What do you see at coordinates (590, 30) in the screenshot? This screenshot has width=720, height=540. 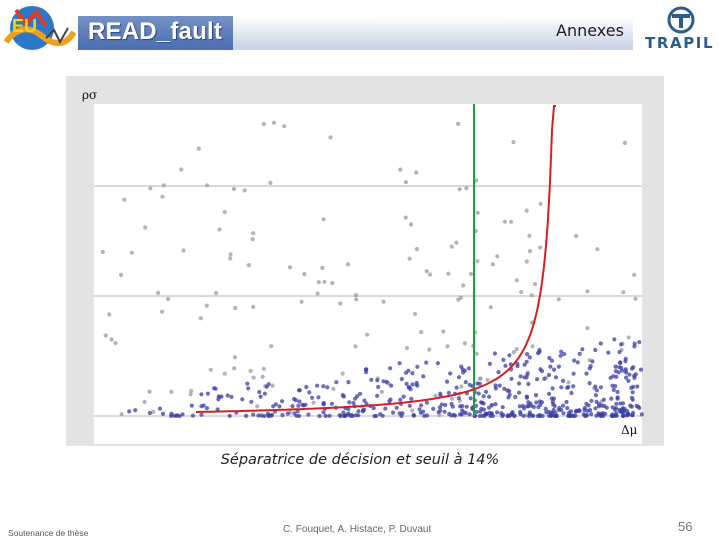 I see `section-label: Annexes` at bounding box center [590, 30].